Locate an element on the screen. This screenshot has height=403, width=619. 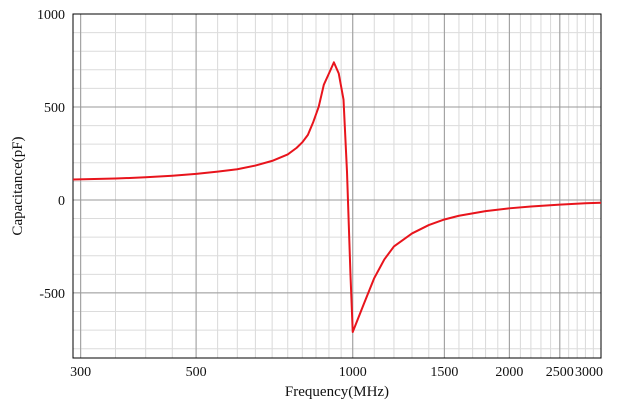
x-tick-label: 1500 is located at coordinates (444, 372).